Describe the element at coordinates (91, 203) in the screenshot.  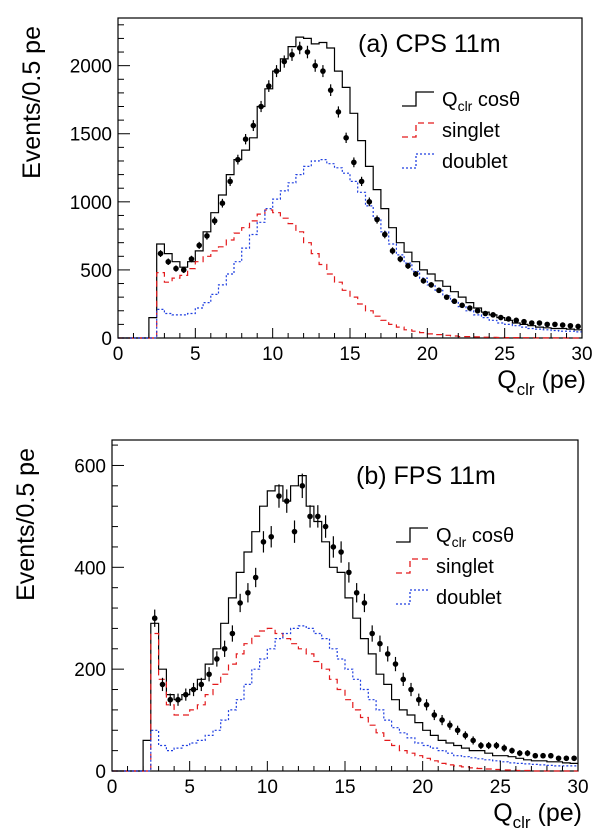
I see `y-tick-label: 1000` at that location.